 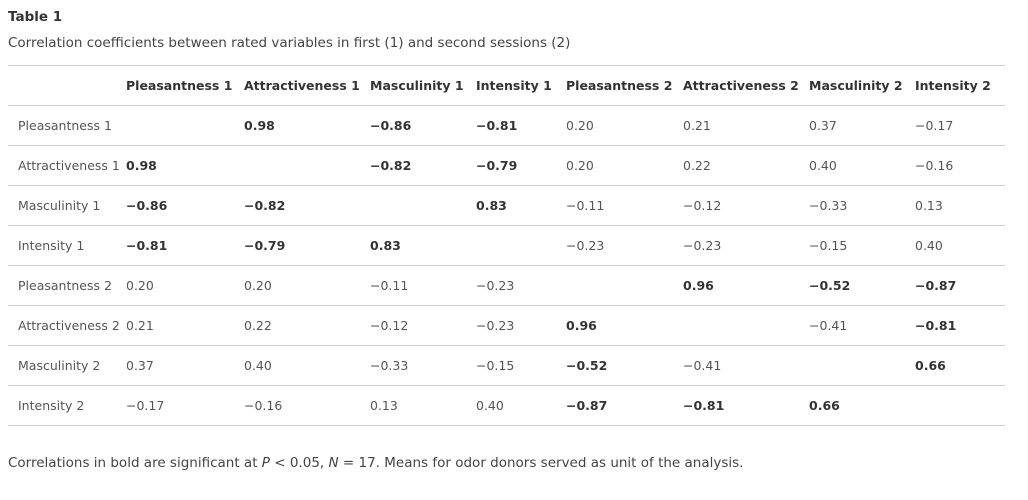 I want to click on footnote-p-symbol: P, so click(x=265, y=463).